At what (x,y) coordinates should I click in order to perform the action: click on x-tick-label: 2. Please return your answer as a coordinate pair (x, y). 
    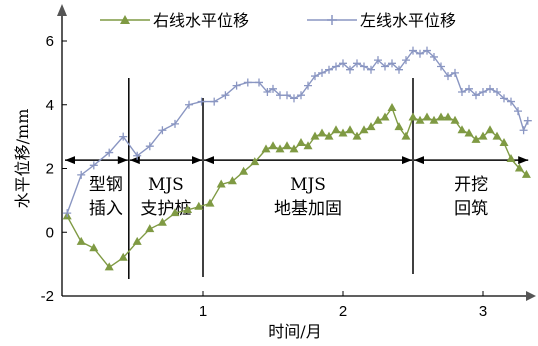
    Looking at the image, I should click on (343, 311).